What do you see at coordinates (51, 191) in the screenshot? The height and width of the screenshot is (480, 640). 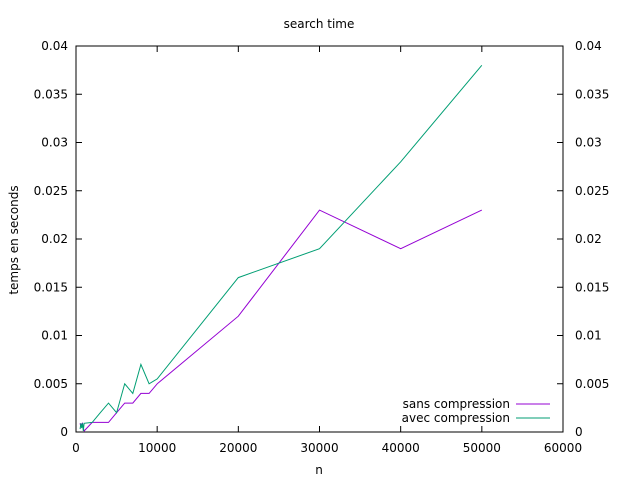 I see `y-tick-label: 0.025` at bounding box center [51, 191].